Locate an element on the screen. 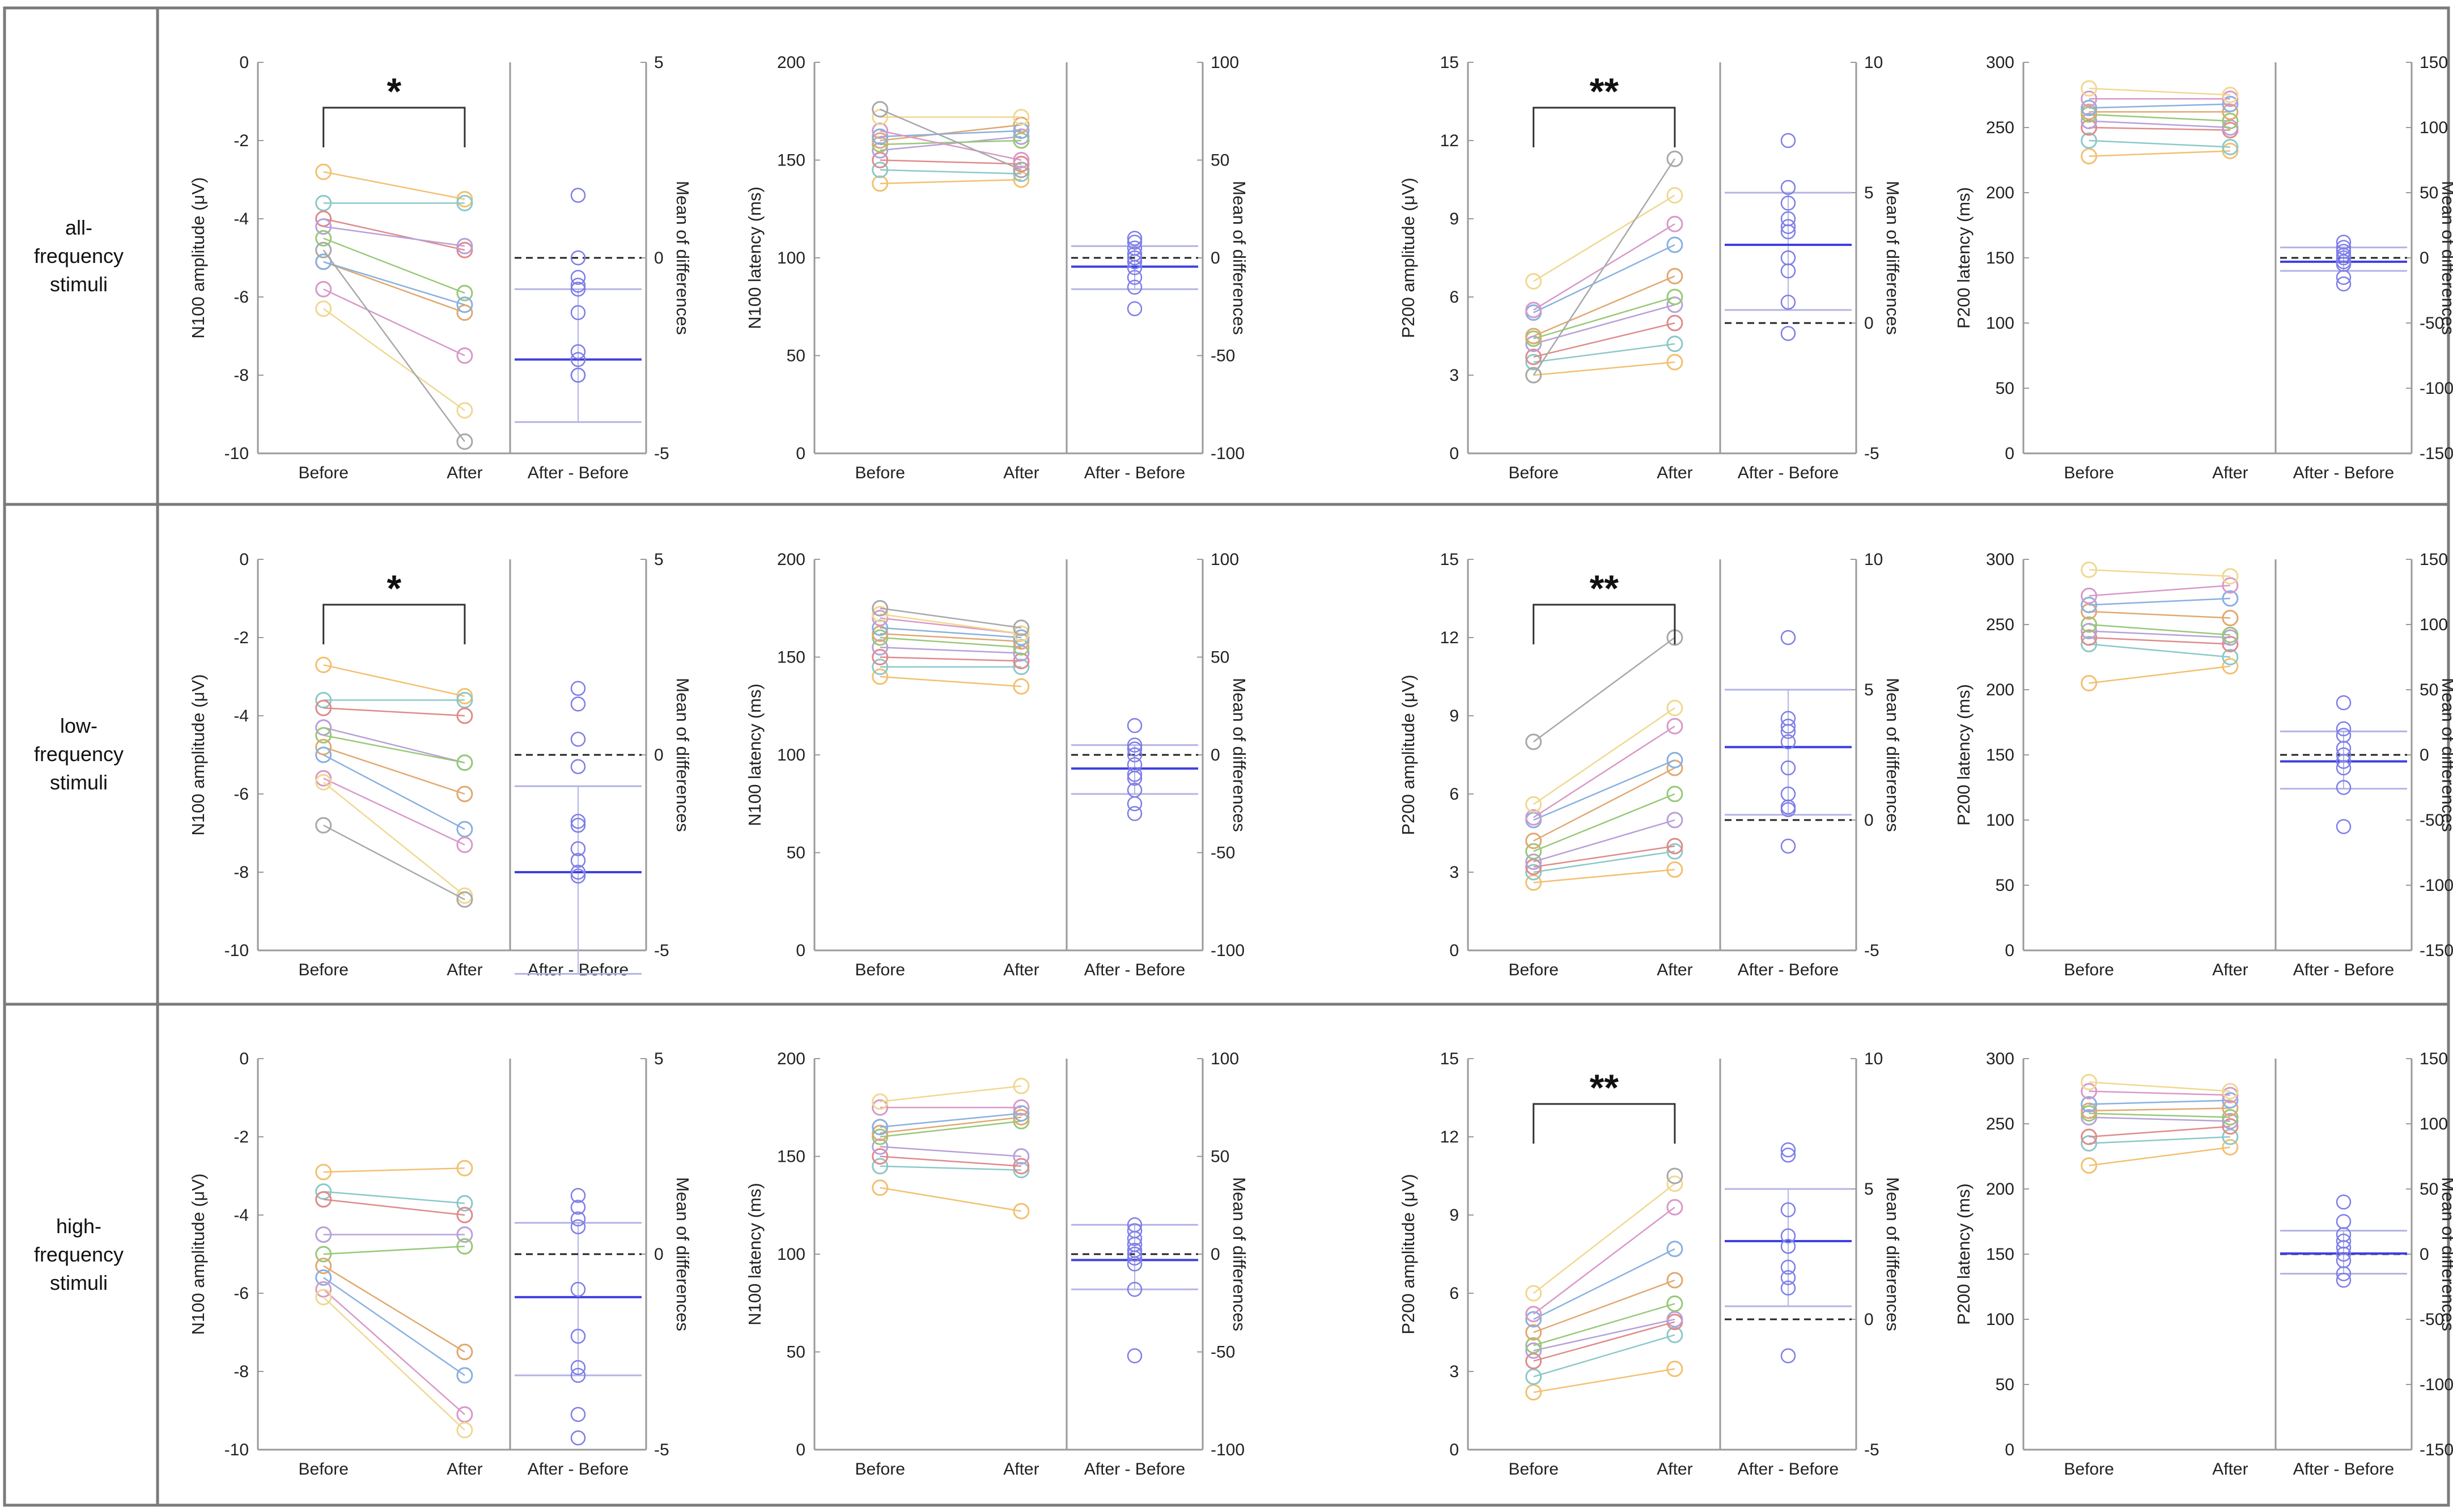 The image size is (2453, 1512). right-tick-label: -150 is located at coordinates (2436, 454).